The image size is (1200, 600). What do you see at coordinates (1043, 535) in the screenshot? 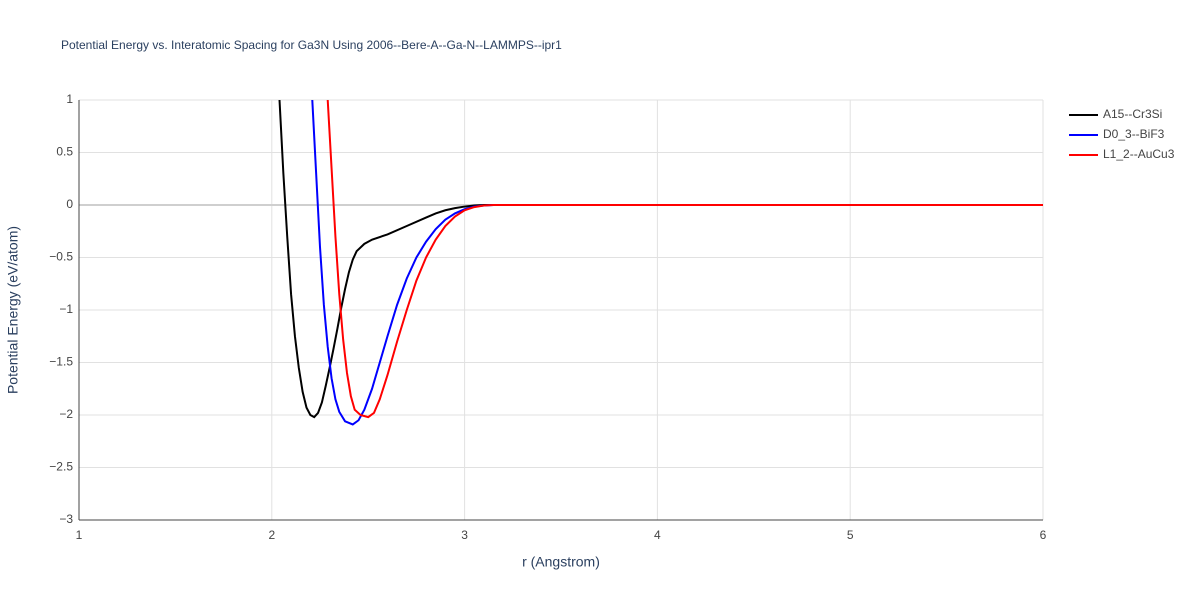
I see `x-tick-label: 6` at bounding box center [1043, 535].